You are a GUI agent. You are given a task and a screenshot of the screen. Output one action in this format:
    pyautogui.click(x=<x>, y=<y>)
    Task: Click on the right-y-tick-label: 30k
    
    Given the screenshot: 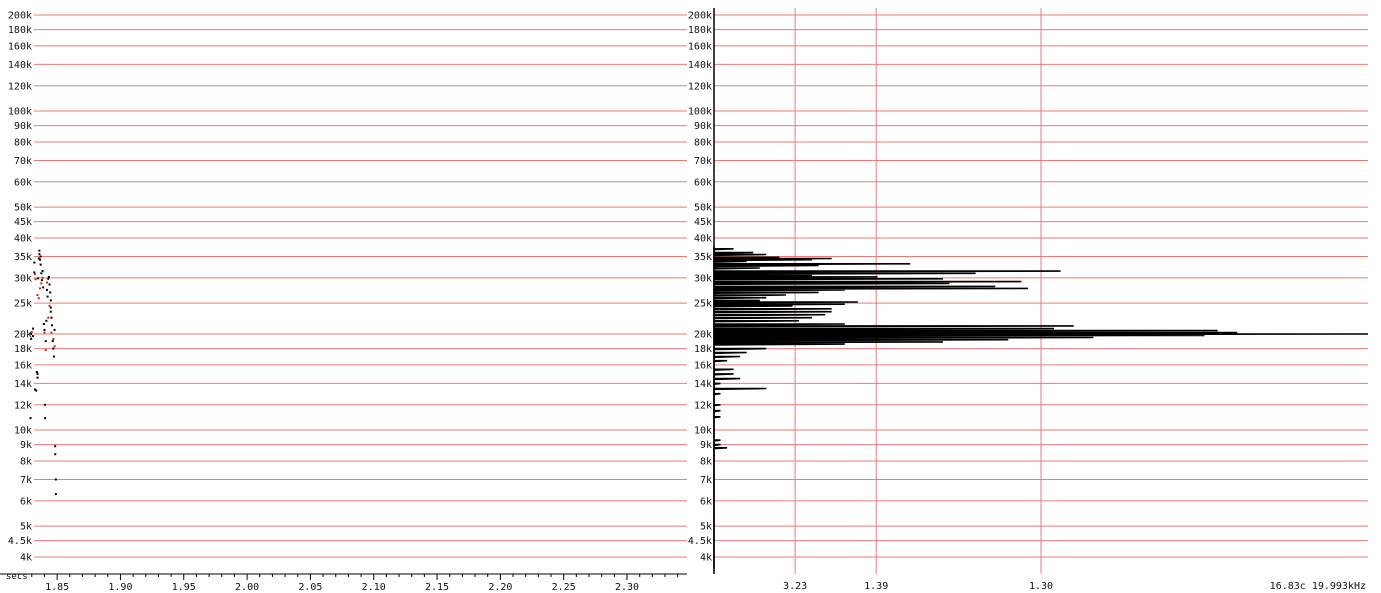 What is the action you would take?
    pyautogui.click(x=703, y=278)
    